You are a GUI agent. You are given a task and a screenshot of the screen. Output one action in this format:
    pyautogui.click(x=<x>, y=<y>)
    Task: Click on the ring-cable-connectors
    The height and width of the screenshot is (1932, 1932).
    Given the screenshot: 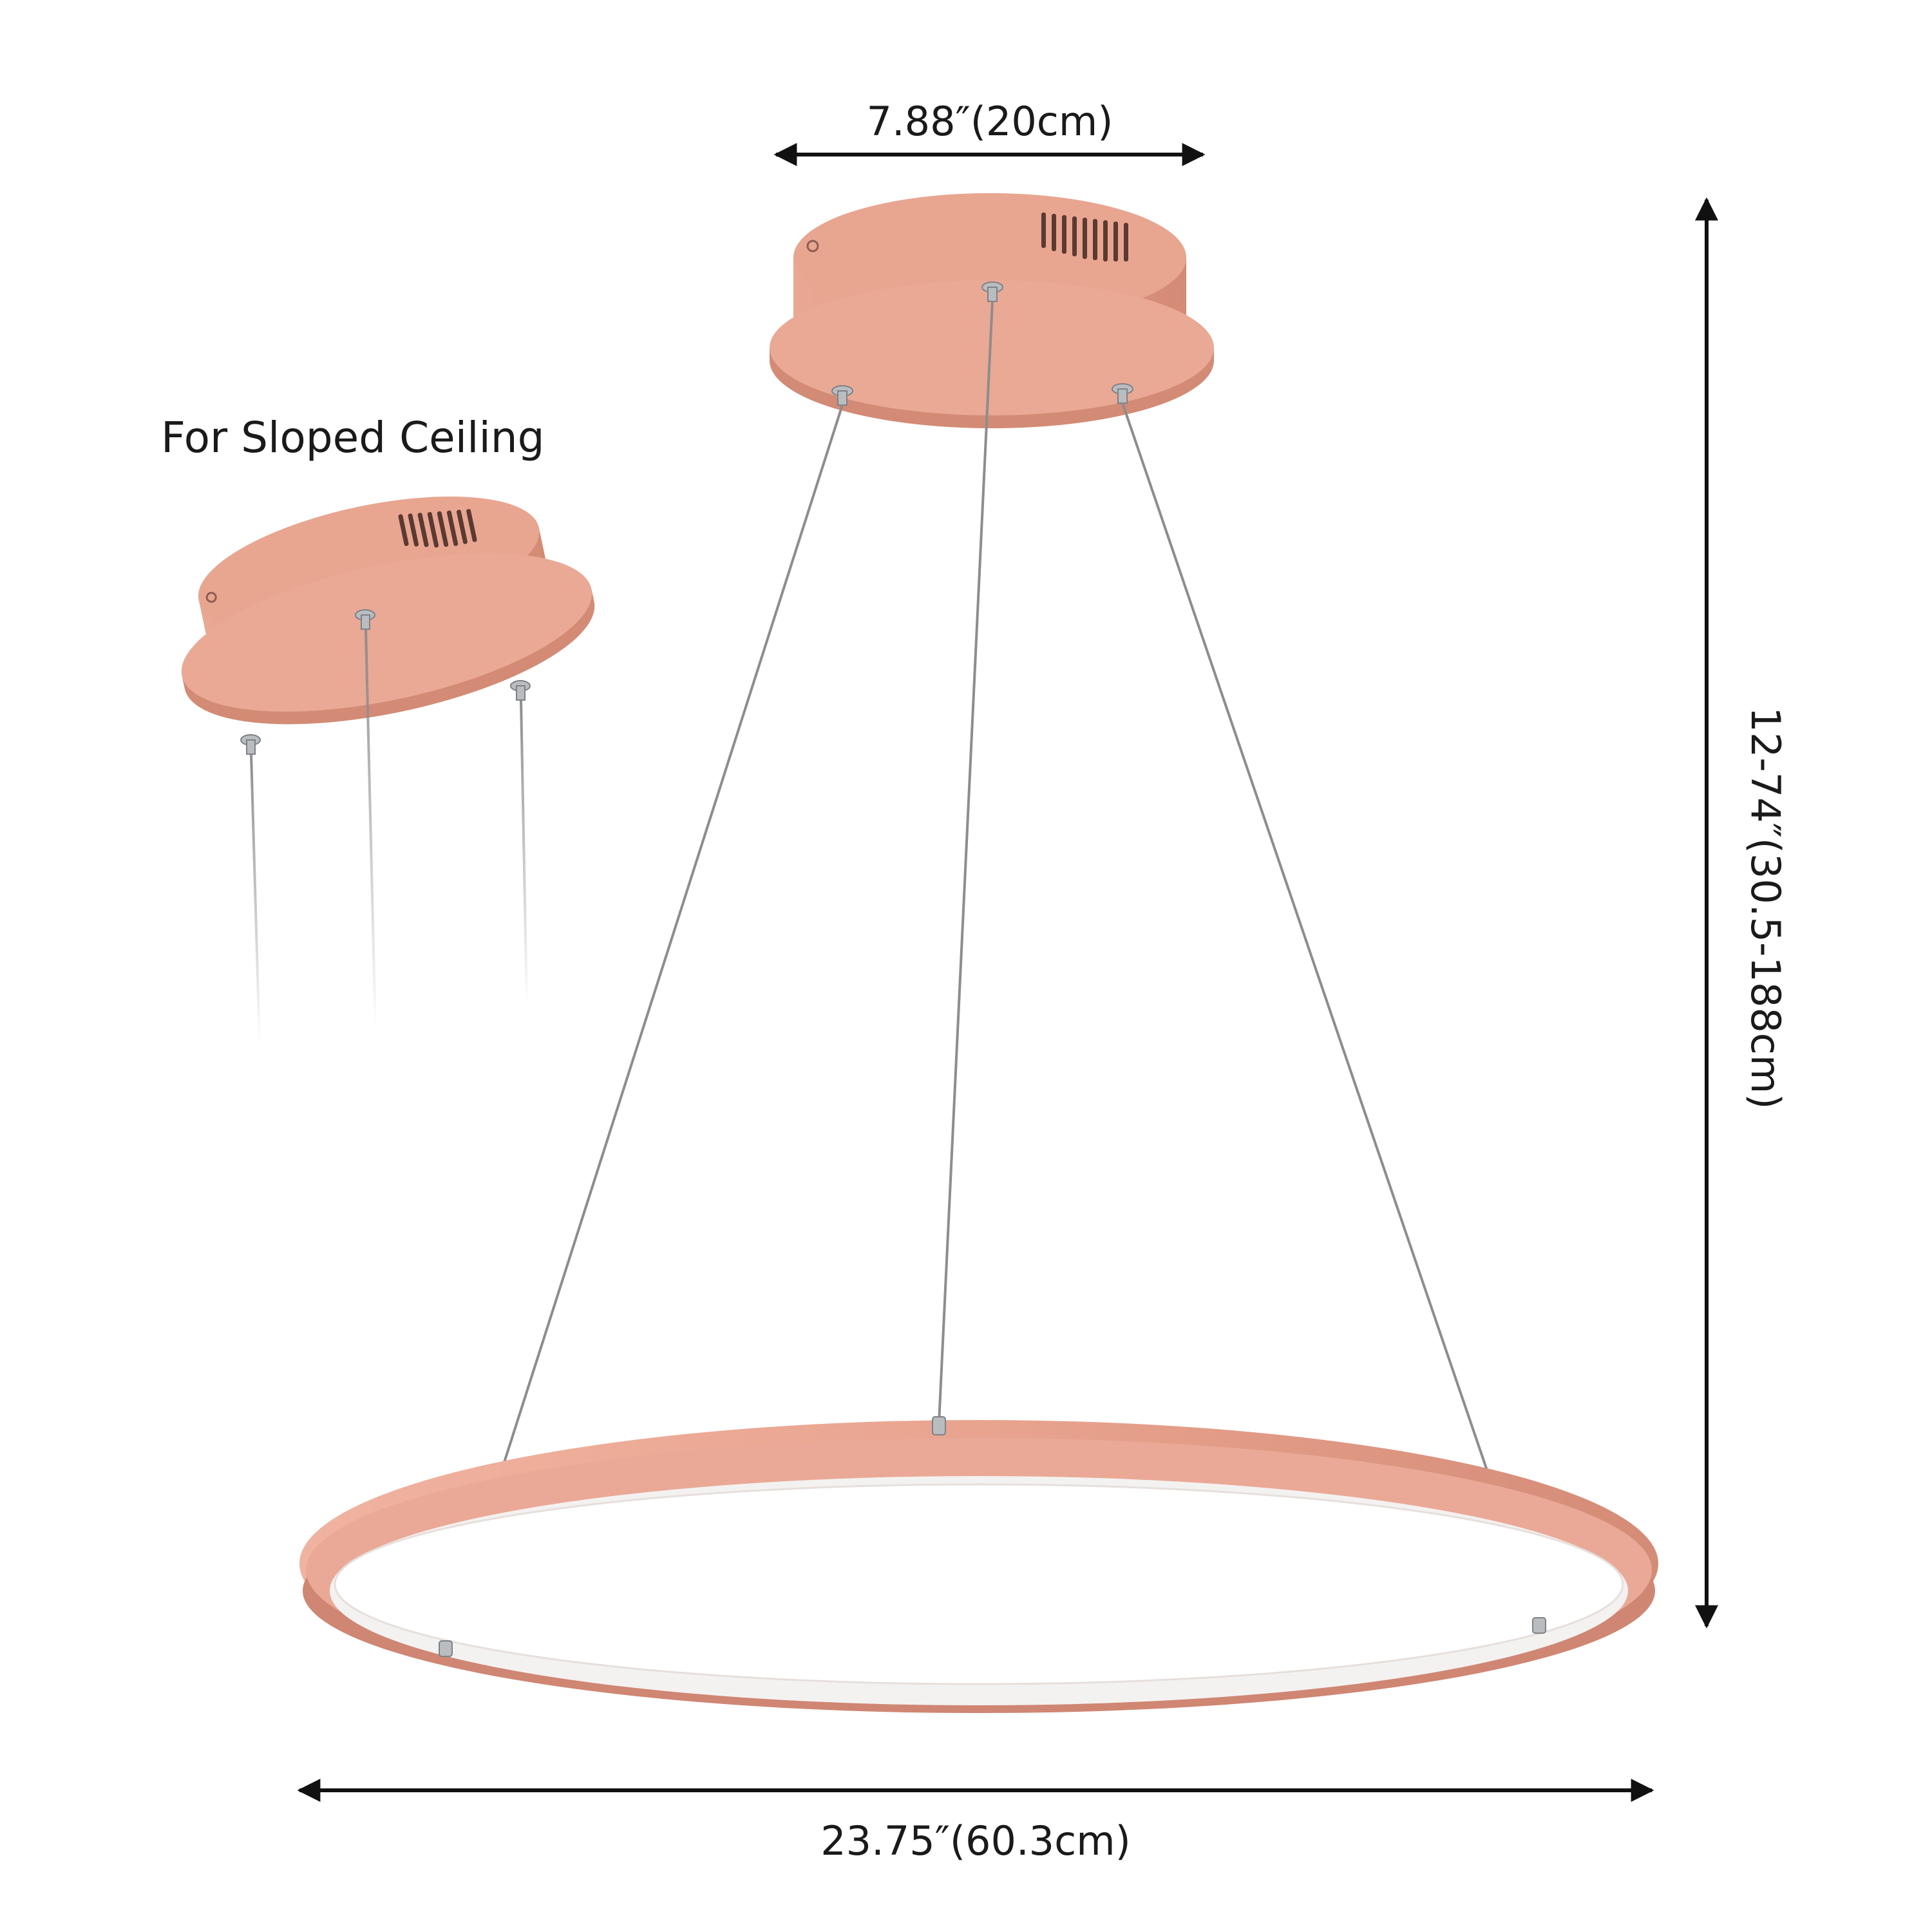 What is the action you would take?
    pyautogui.click(x=993, y=1537)
    